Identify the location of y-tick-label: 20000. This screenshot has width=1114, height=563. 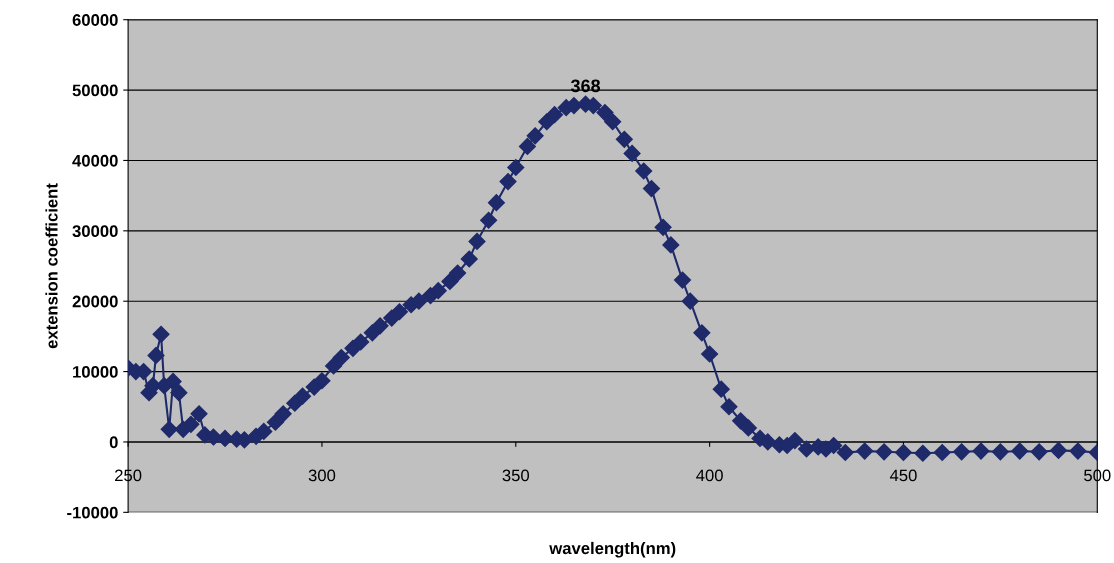
(95, 301).